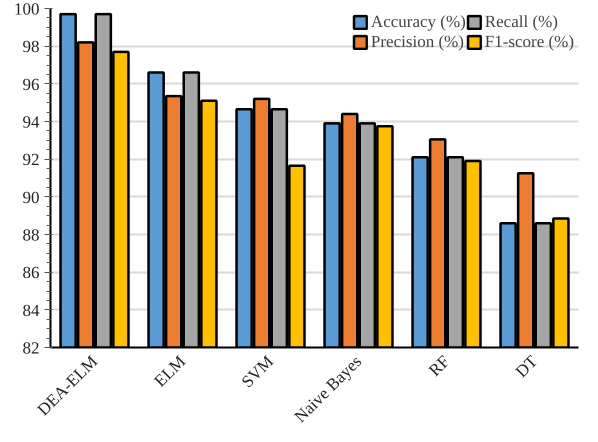 Image resolution: width=598 pixels, height=442 pixels. Describe the element at coordinates (31, 310) in the screenshot. I see `y-tick-label: 84` at that location.